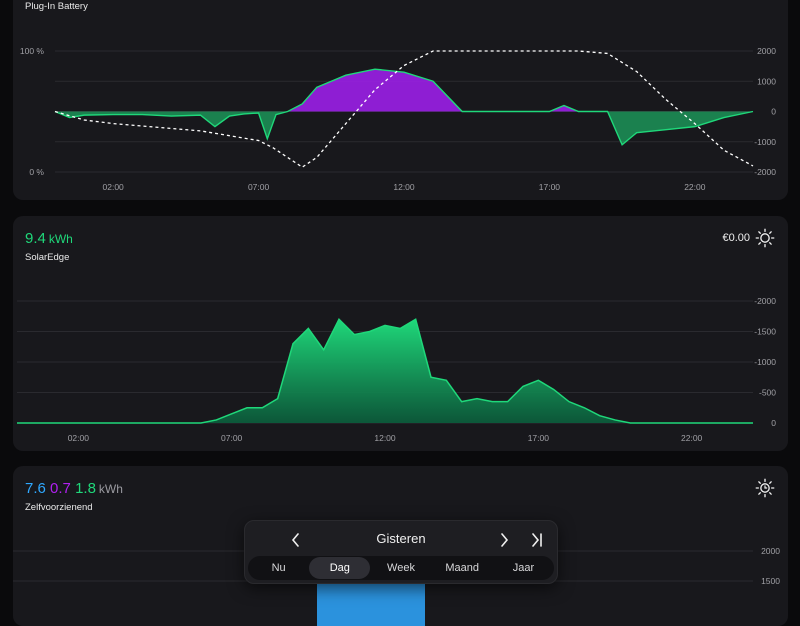  What do you see at coordinates (765, 362) in the screenshot?
I see `solar-right-tick: -1000` at bounding box center [765, 362].